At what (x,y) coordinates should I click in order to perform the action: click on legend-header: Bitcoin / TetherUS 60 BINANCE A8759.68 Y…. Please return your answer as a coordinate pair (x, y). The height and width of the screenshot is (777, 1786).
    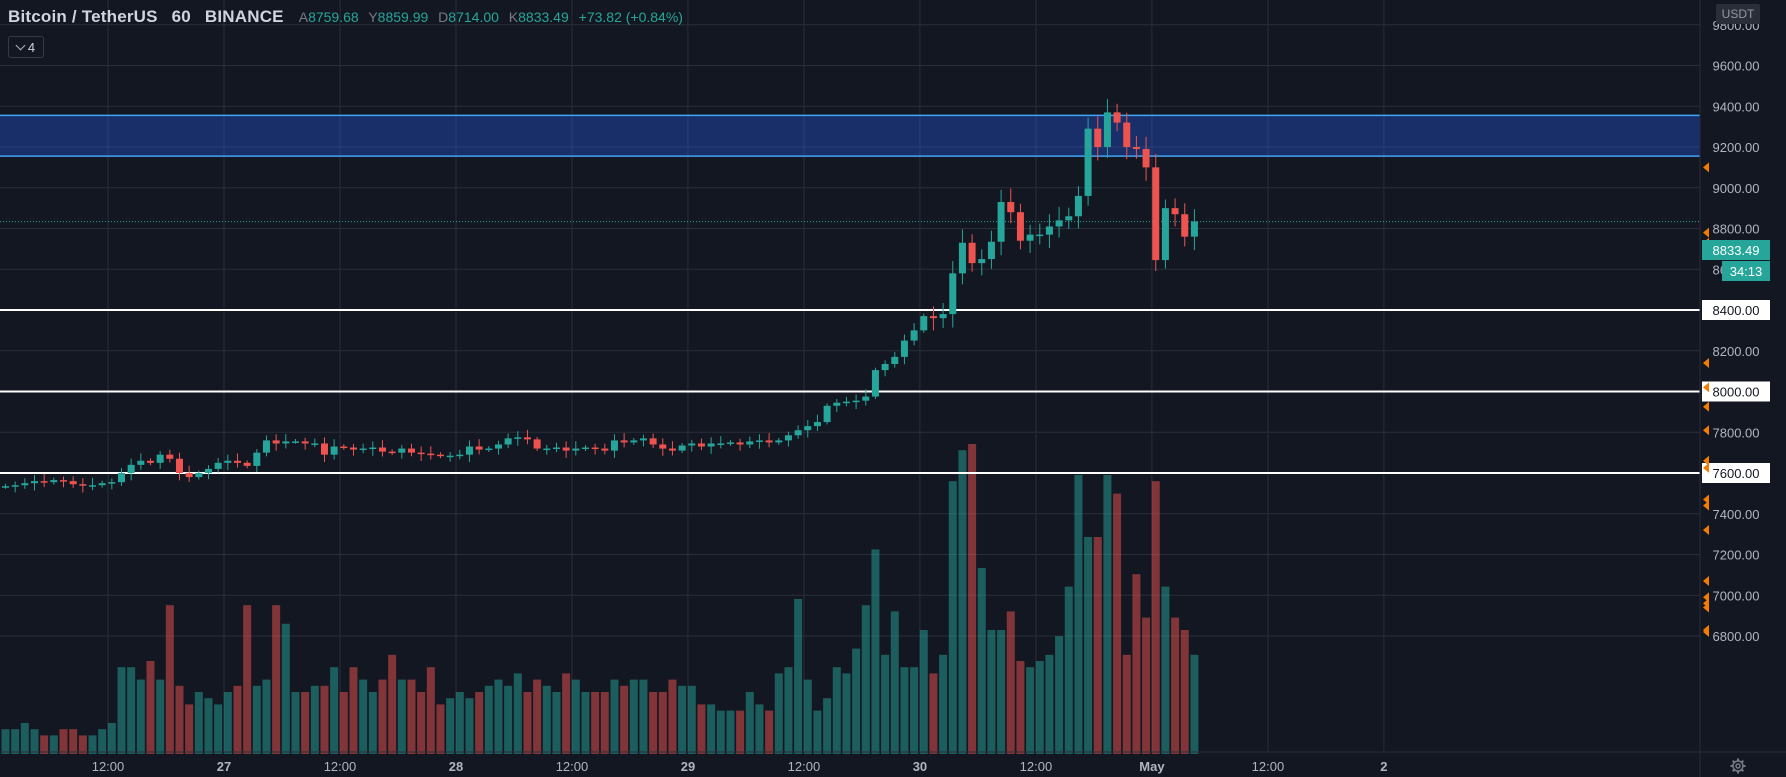
    Looking at the image, I should click on (348, 18).